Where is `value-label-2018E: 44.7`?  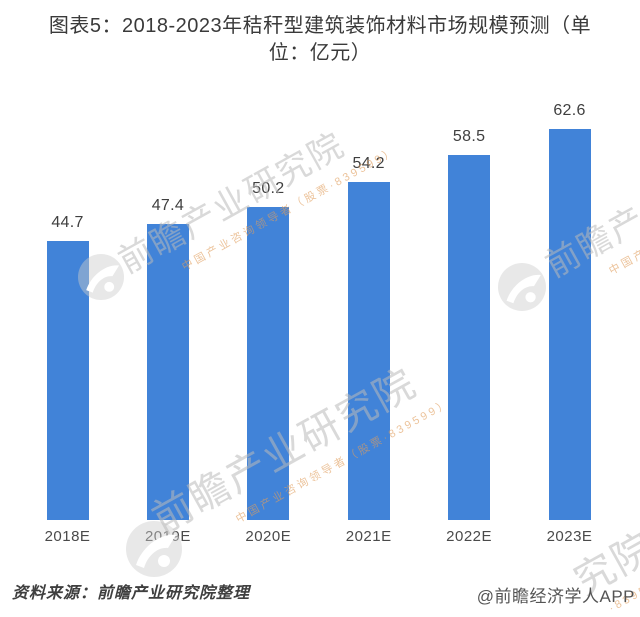 value-label-2018E: 44.7 is located at coordinates (67, 222).